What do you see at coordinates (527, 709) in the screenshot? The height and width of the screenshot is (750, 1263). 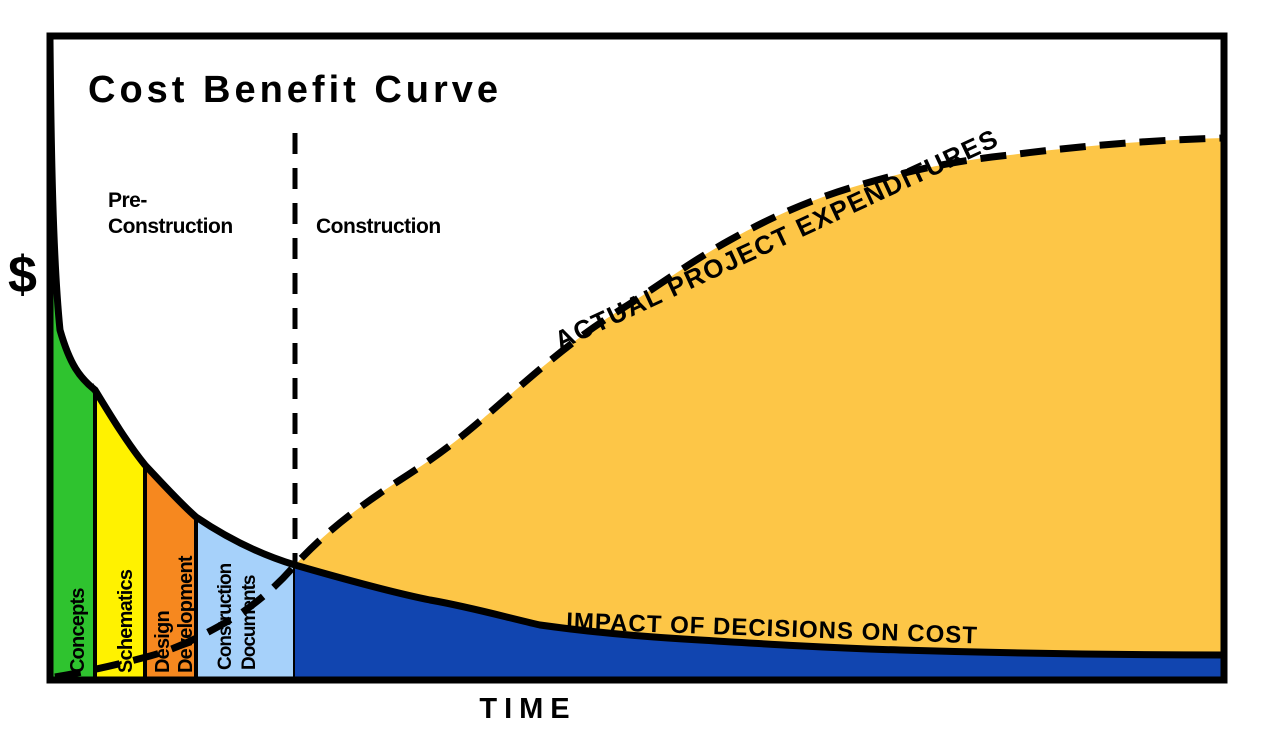 I see `x-axis-time-label: TIME` at bounding box center [527, 709].